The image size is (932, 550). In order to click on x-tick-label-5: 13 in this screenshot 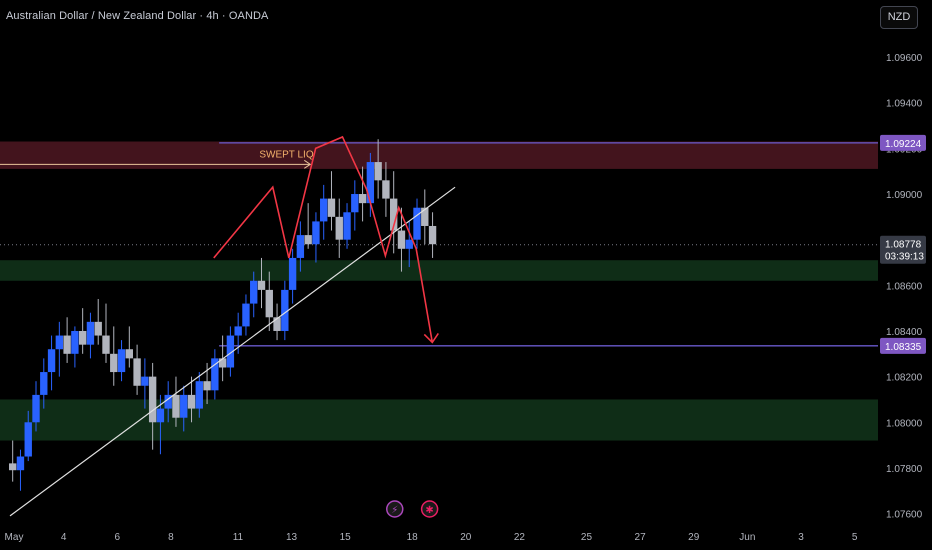, I will do `click(292, 537)`.